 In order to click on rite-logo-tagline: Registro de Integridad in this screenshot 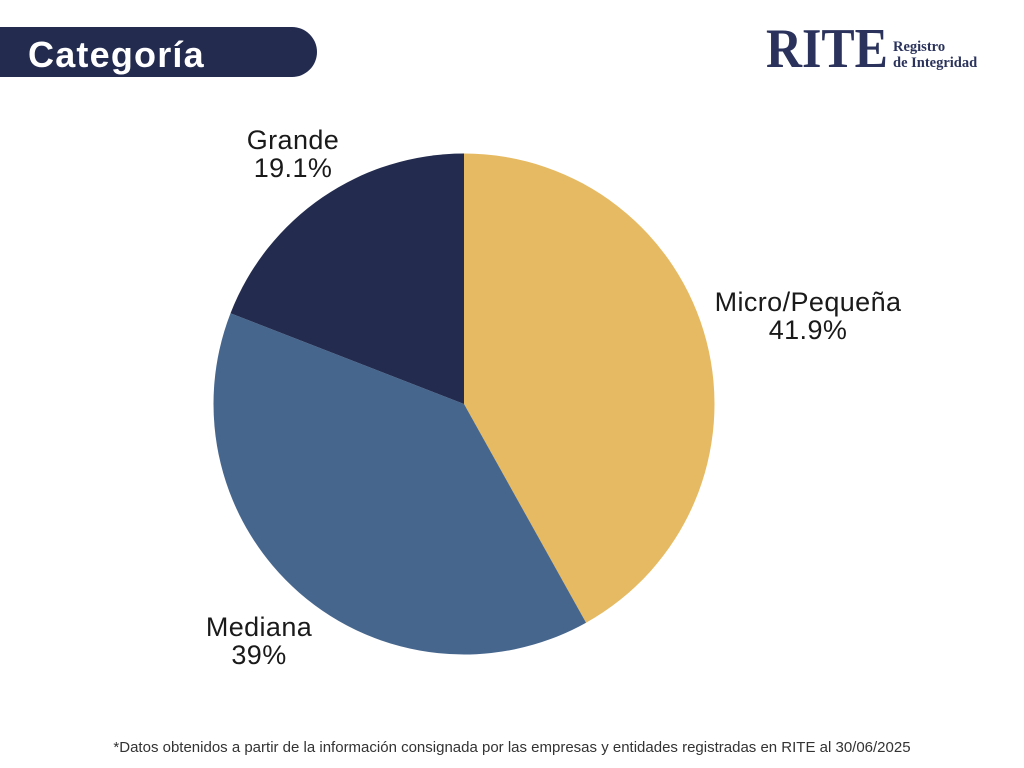, I will do `click(935, 55)`.